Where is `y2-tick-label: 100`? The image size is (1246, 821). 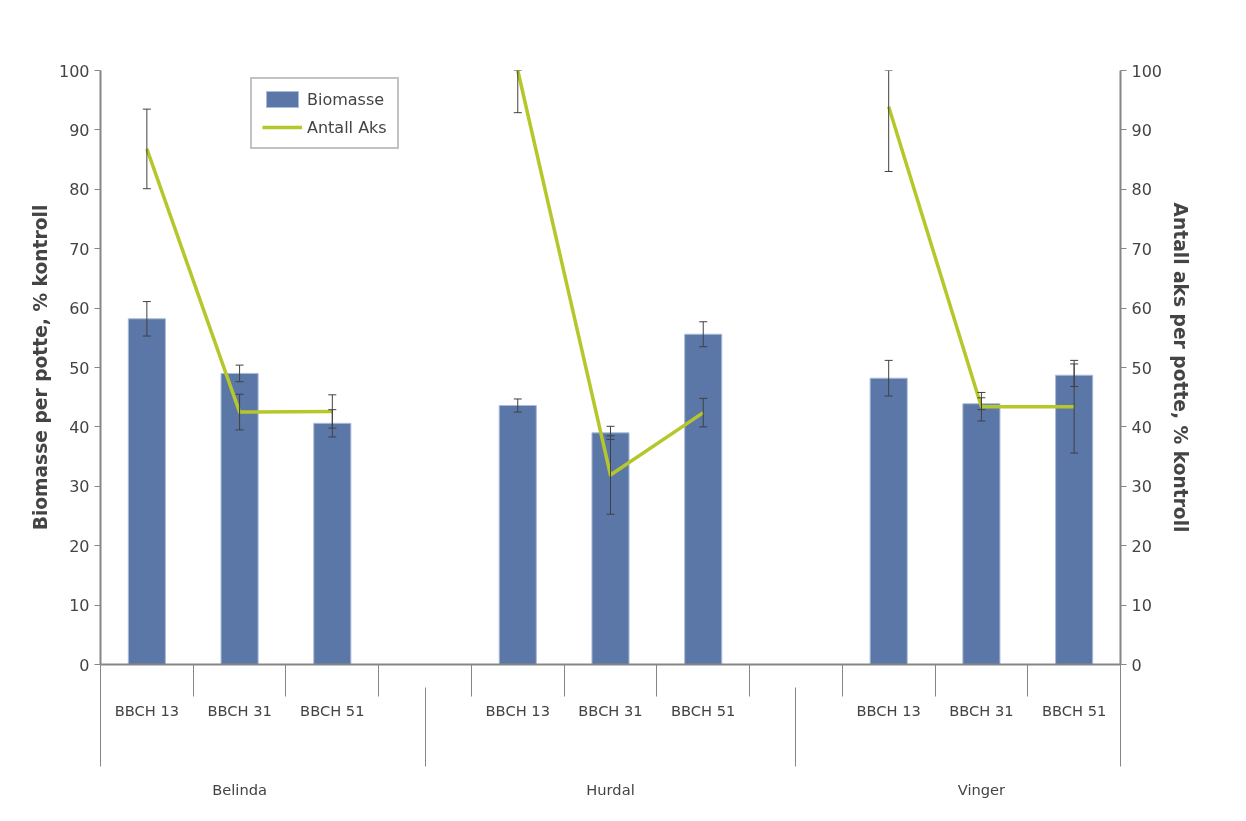 y2-tick-label: 100 is located at coordinates (1147, 71).